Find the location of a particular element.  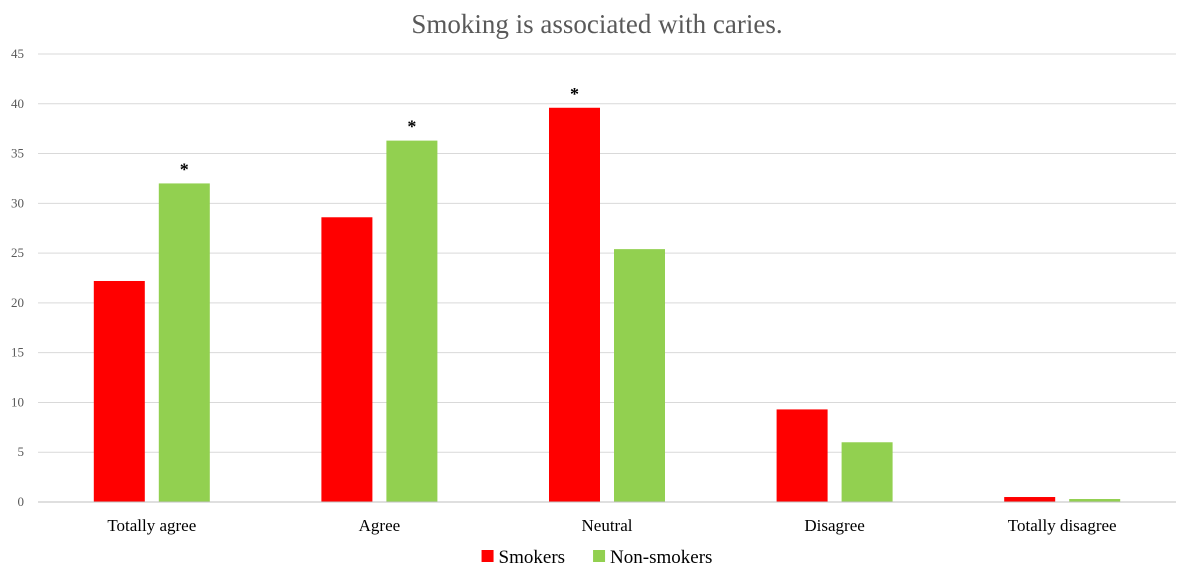

y-tick-label: 45 is located at coordinates (17, 53).